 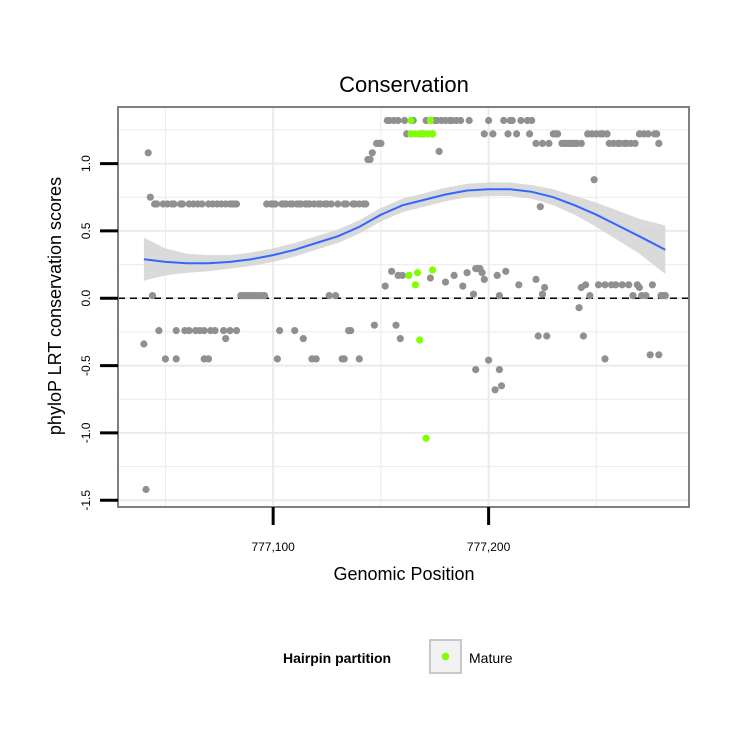 What do you see at coordinates (398, 656) in the screenshot?
I see `legend: Hairpin partition Mature` at bounding box center [398, 656].